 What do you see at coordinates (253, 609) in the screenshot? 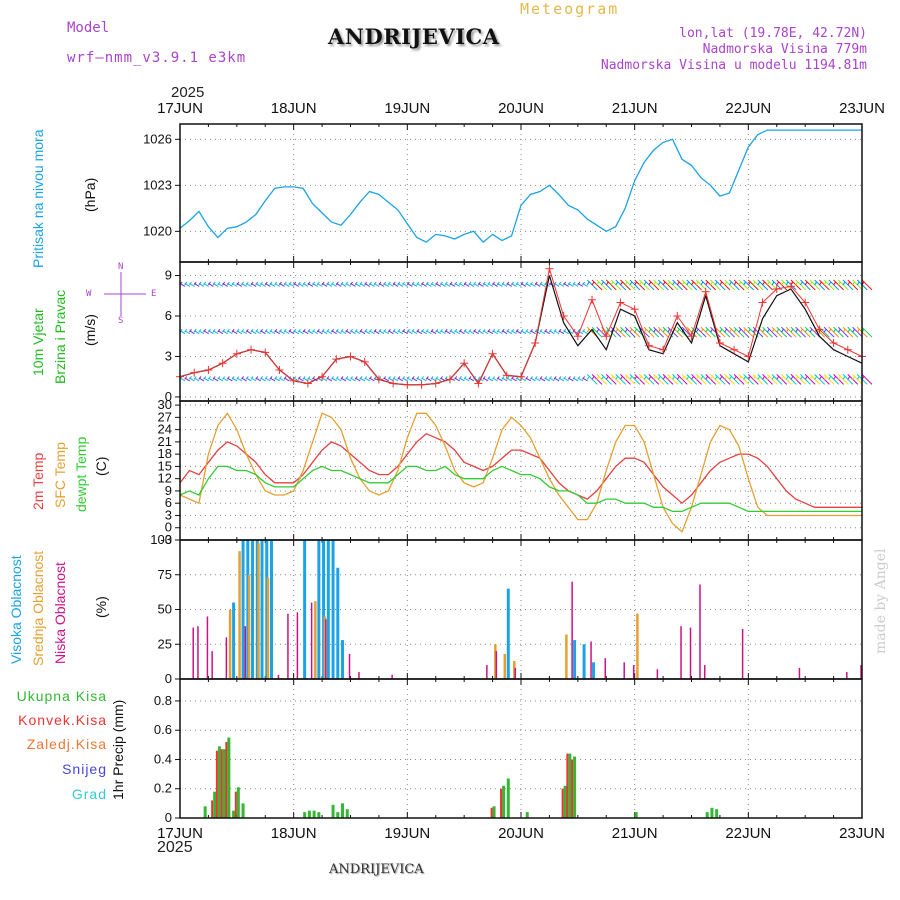
I see `cloud-high-bar` at bounding box center [253, 609].